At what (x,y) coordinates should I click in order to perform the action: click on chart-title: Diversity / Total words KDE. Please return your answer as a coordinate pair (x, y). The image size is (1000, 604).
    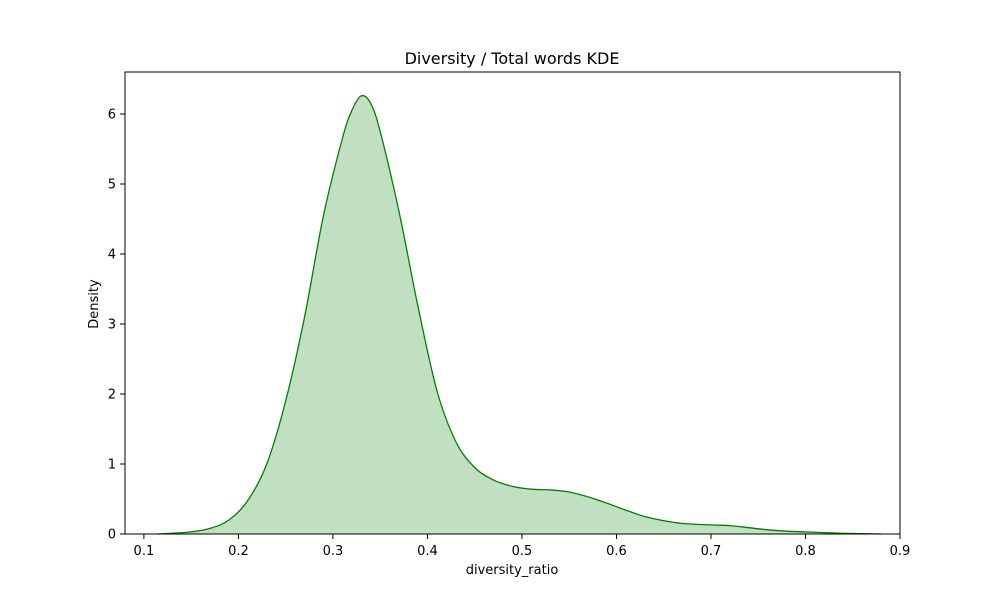
    Looking at the image, I should click on (512, 58).